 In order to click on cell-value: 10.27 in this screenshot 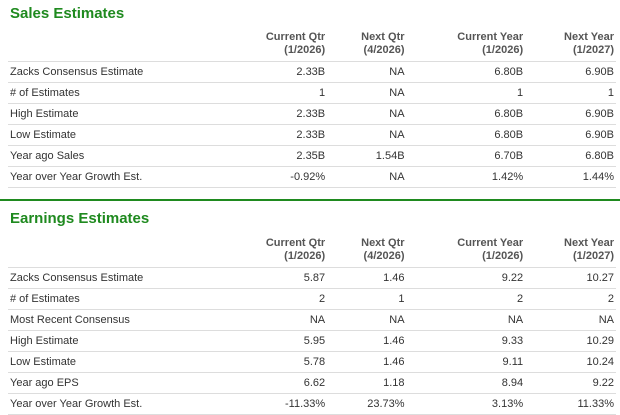, I will do `click(570, 278)`.